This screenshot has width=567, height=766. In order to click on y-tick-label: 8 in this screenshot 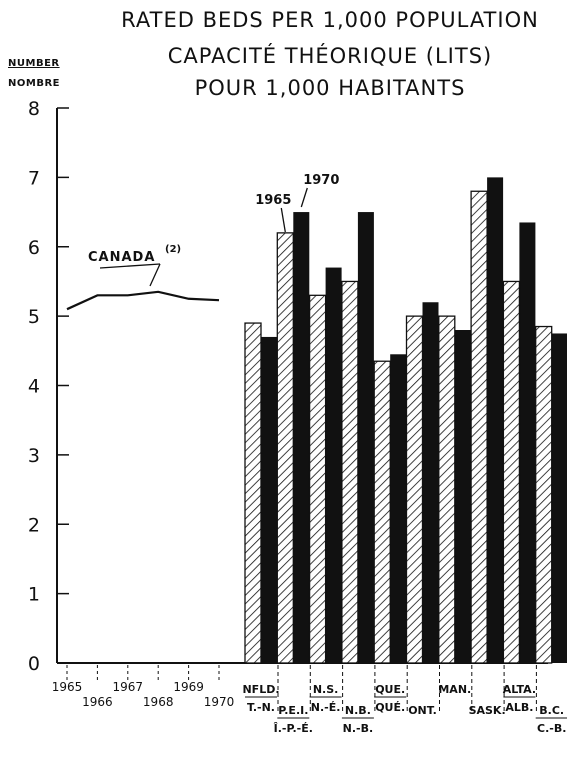, I will do `click(34, 109)`.